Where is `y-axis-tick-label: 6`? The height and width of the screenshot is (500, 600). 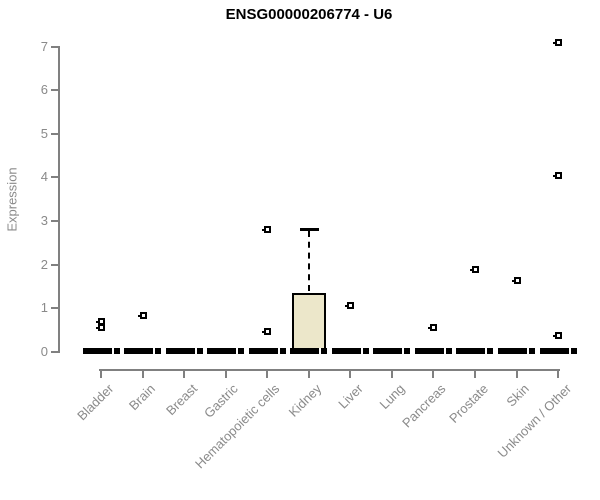 y-axis-tick-label: 6 is located at coordinates (44, 90).